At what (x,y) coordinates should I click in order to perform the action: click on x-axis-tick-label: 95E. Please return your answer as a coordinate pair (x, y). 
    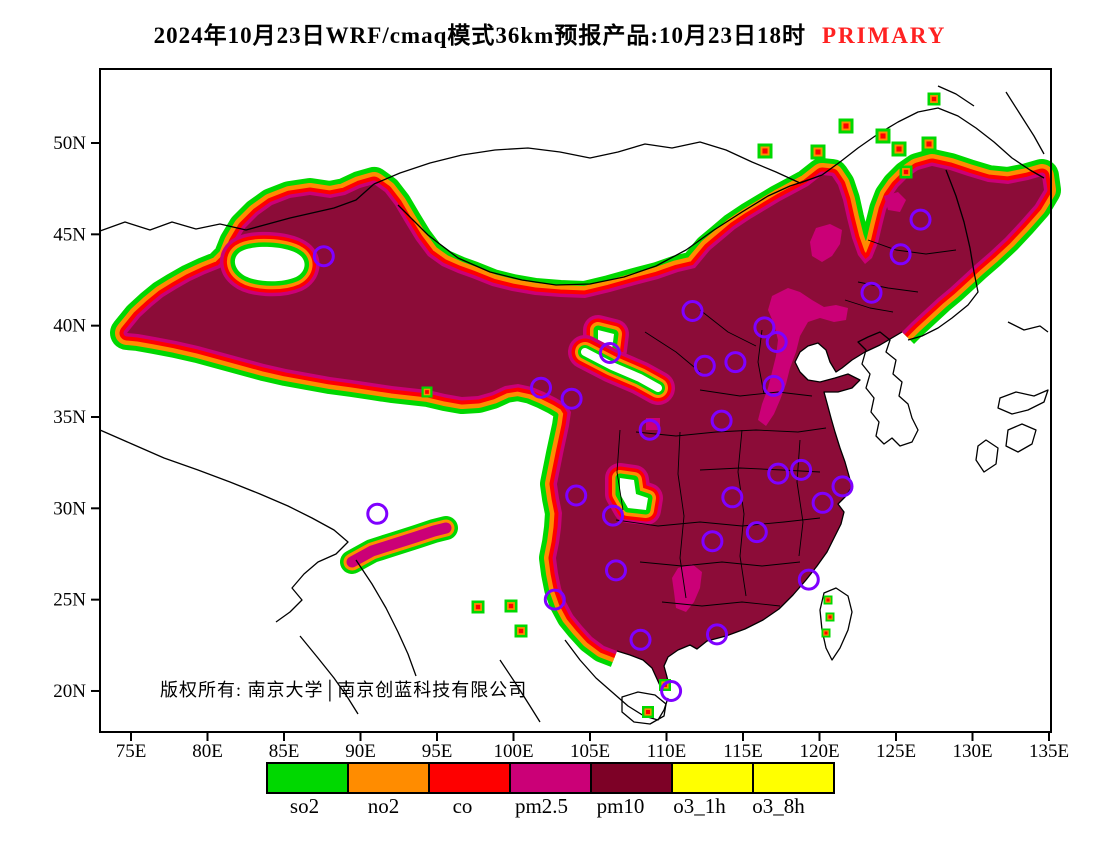
    Looking at the image, I should click on (437, 751).